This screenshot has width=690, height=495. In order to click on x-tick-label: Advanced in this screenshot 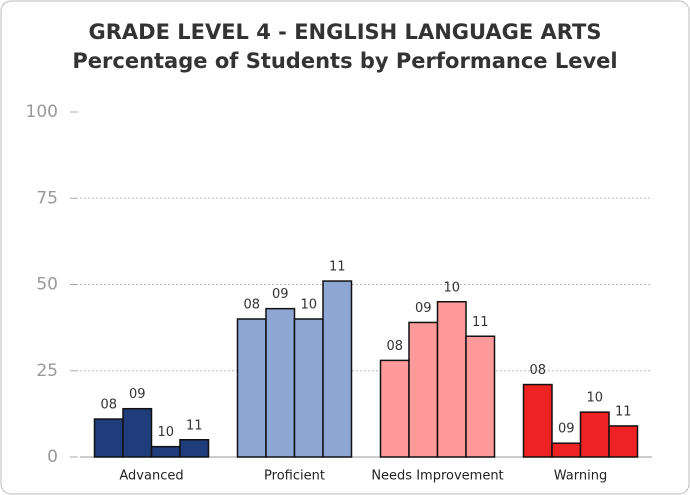, I will do `click(151, 476)`.